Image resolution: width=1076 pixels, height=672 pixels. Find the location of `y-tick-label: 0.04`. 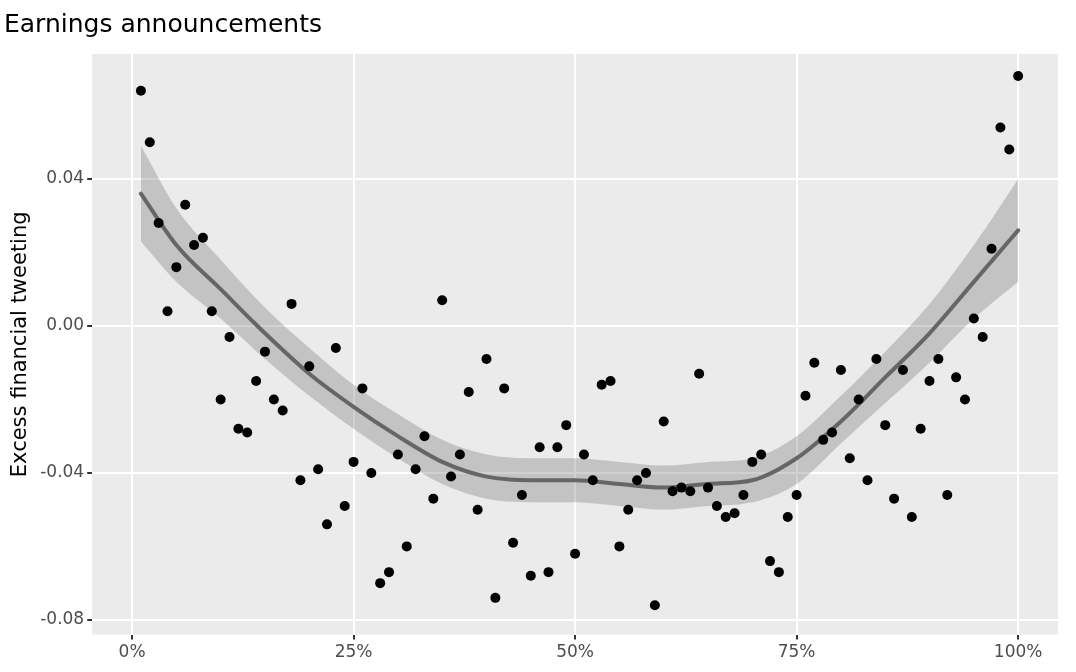

y-tick-label: 0.04 is located at coordinates (65, 177).